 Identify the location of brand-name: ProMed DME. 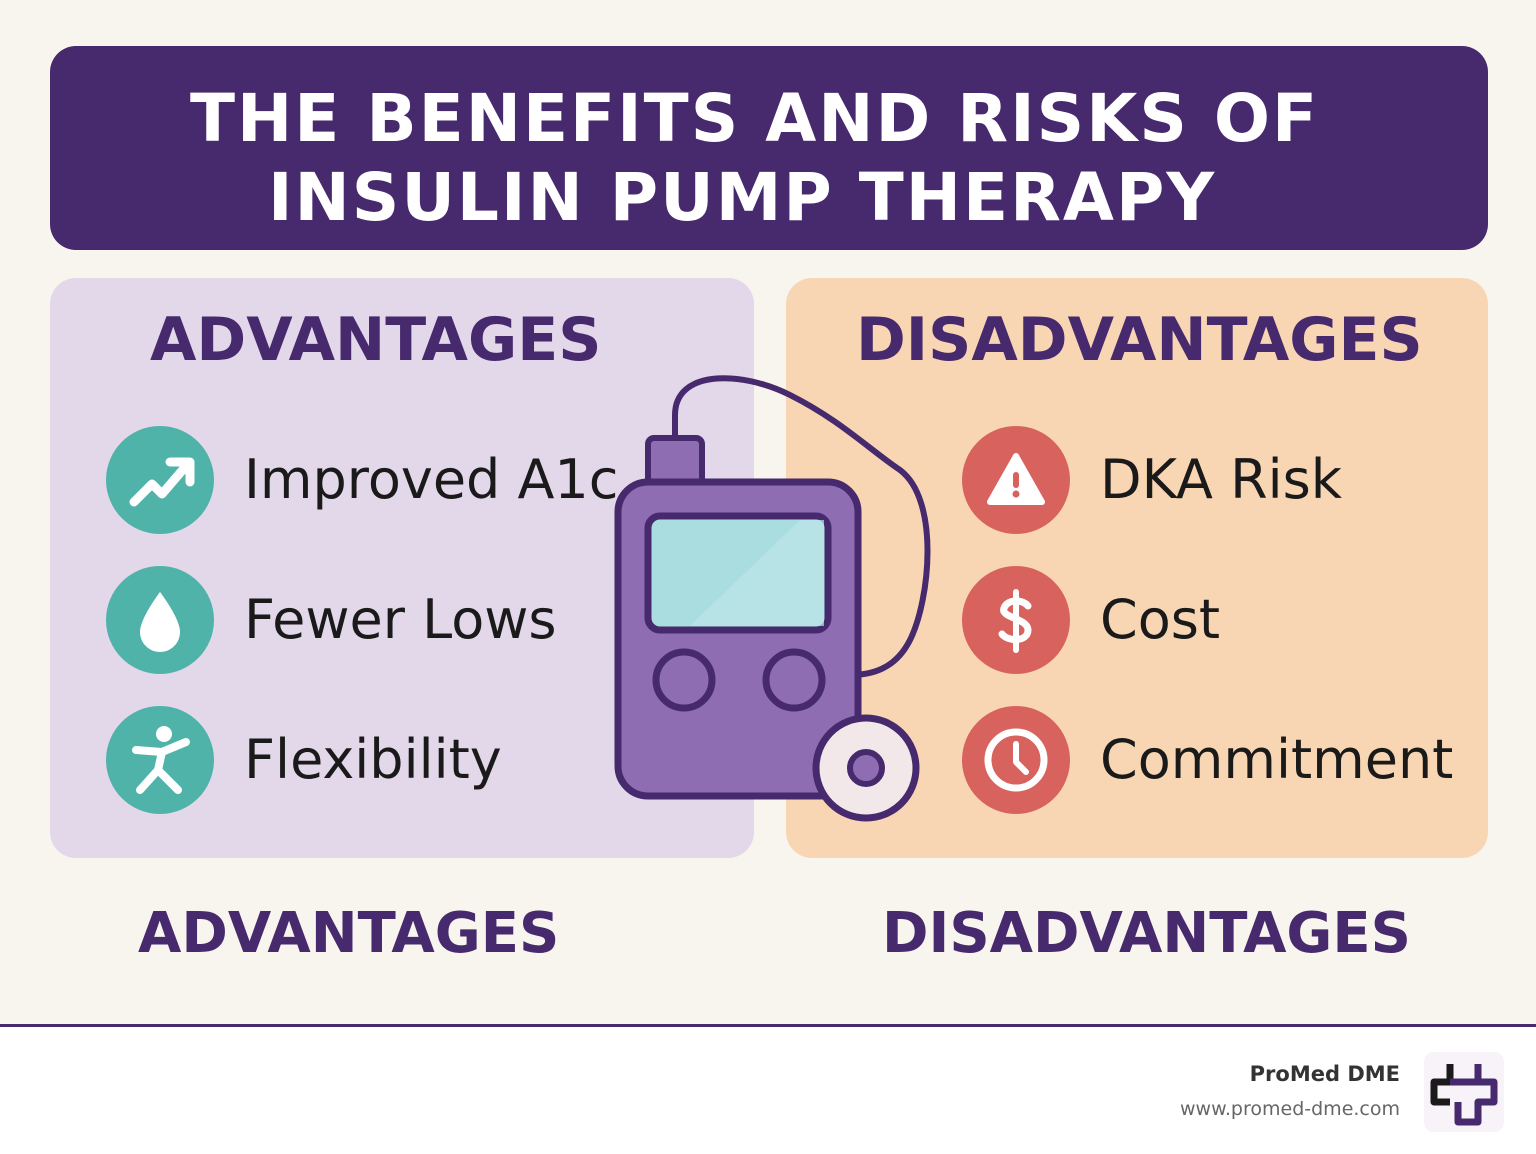
(1324, 1074).